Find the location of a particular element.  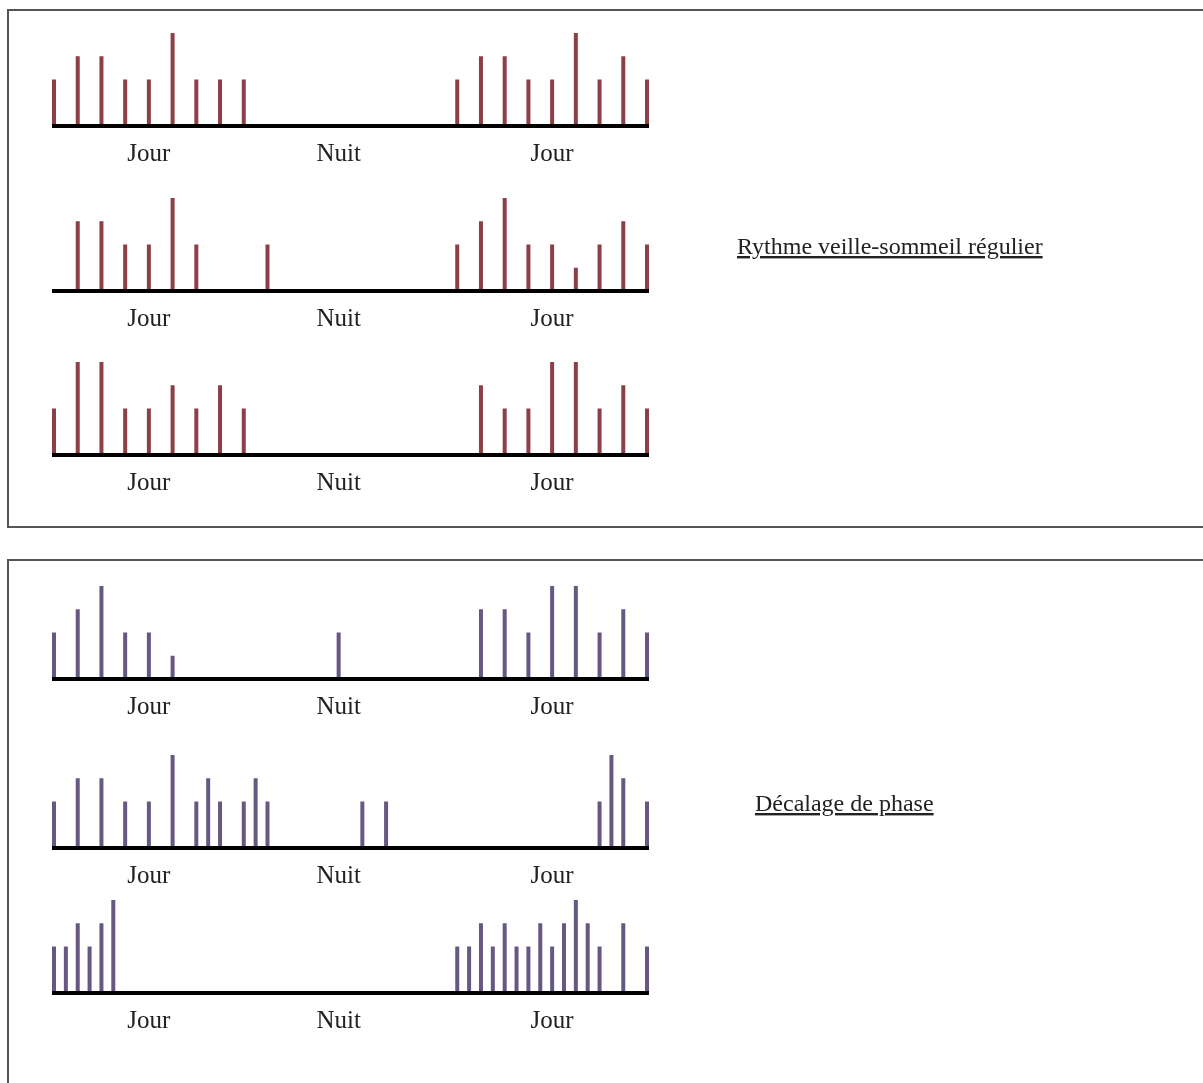

text: Décalage de phase is located at coordinates (844, 803).